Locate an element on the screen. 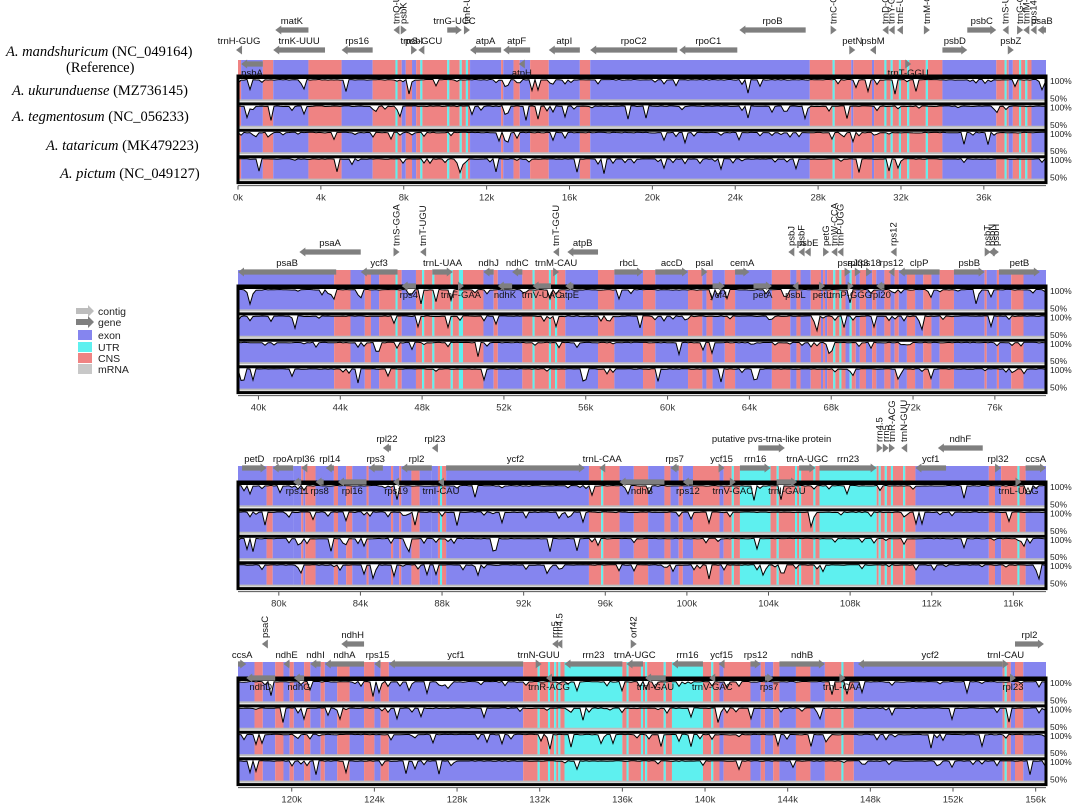  identity-dip-fill is located at coordinates (642, 166).